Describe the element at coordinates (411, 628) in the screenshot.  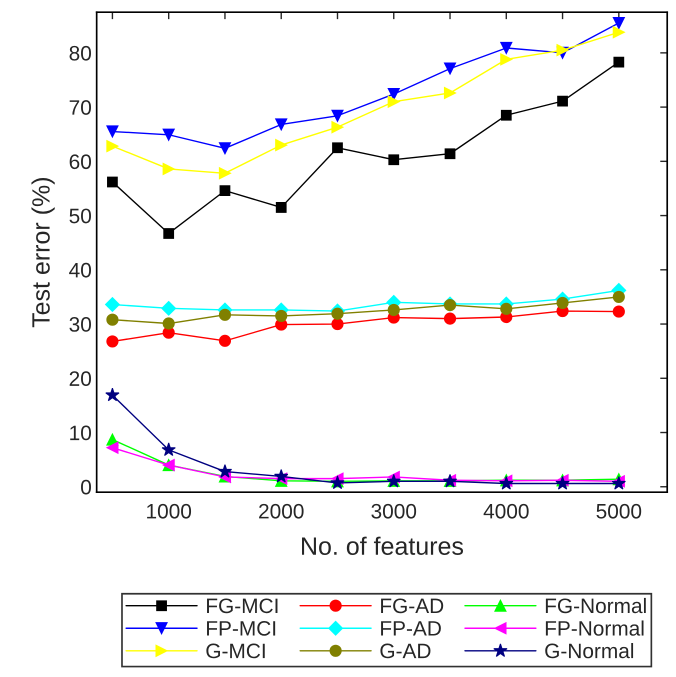
I see `legend-label: FP-AD` at that location.